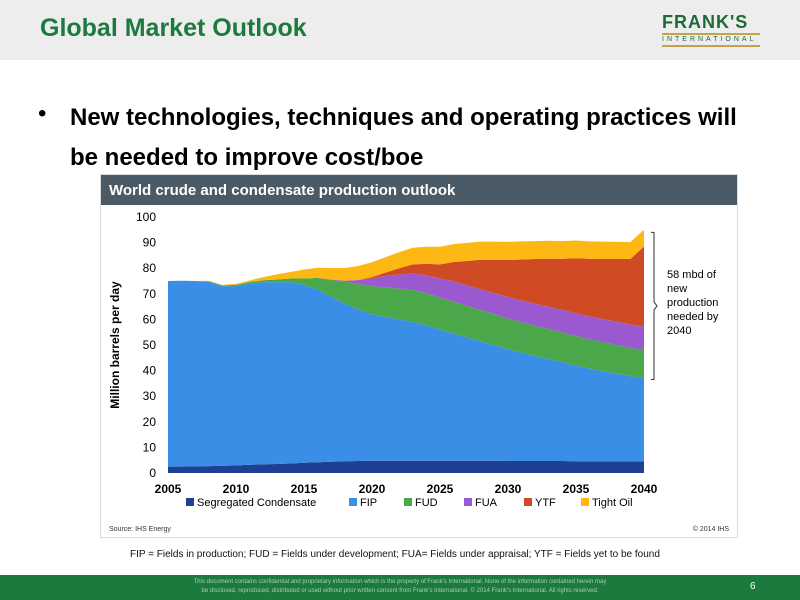  I want to click on x-tick-label: 2025, so click(440, 489).